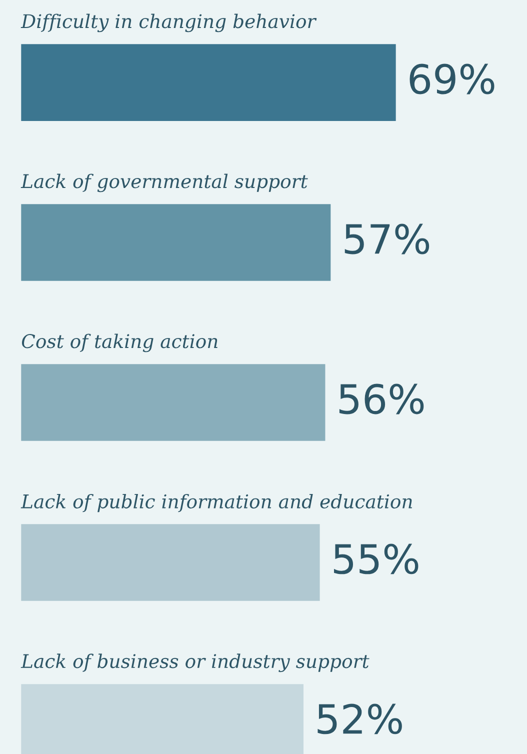 This screenshot has width=527, height=754. Describe the element at coordinates (381, 399) in the screenshot. I see `data-label: 56%` at that location.